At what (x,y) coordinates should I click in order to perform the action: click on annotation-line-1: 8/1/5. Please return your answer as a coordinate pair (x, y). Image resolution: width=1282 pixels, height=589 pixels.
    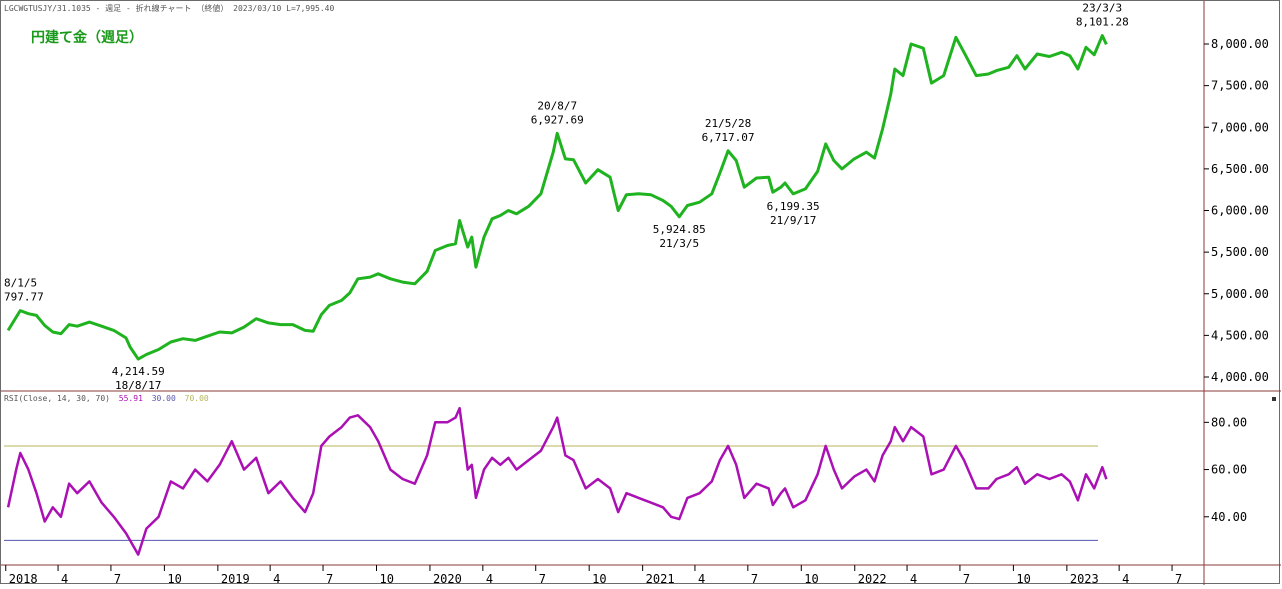
    Looking at the image, I should click on (20, 283).